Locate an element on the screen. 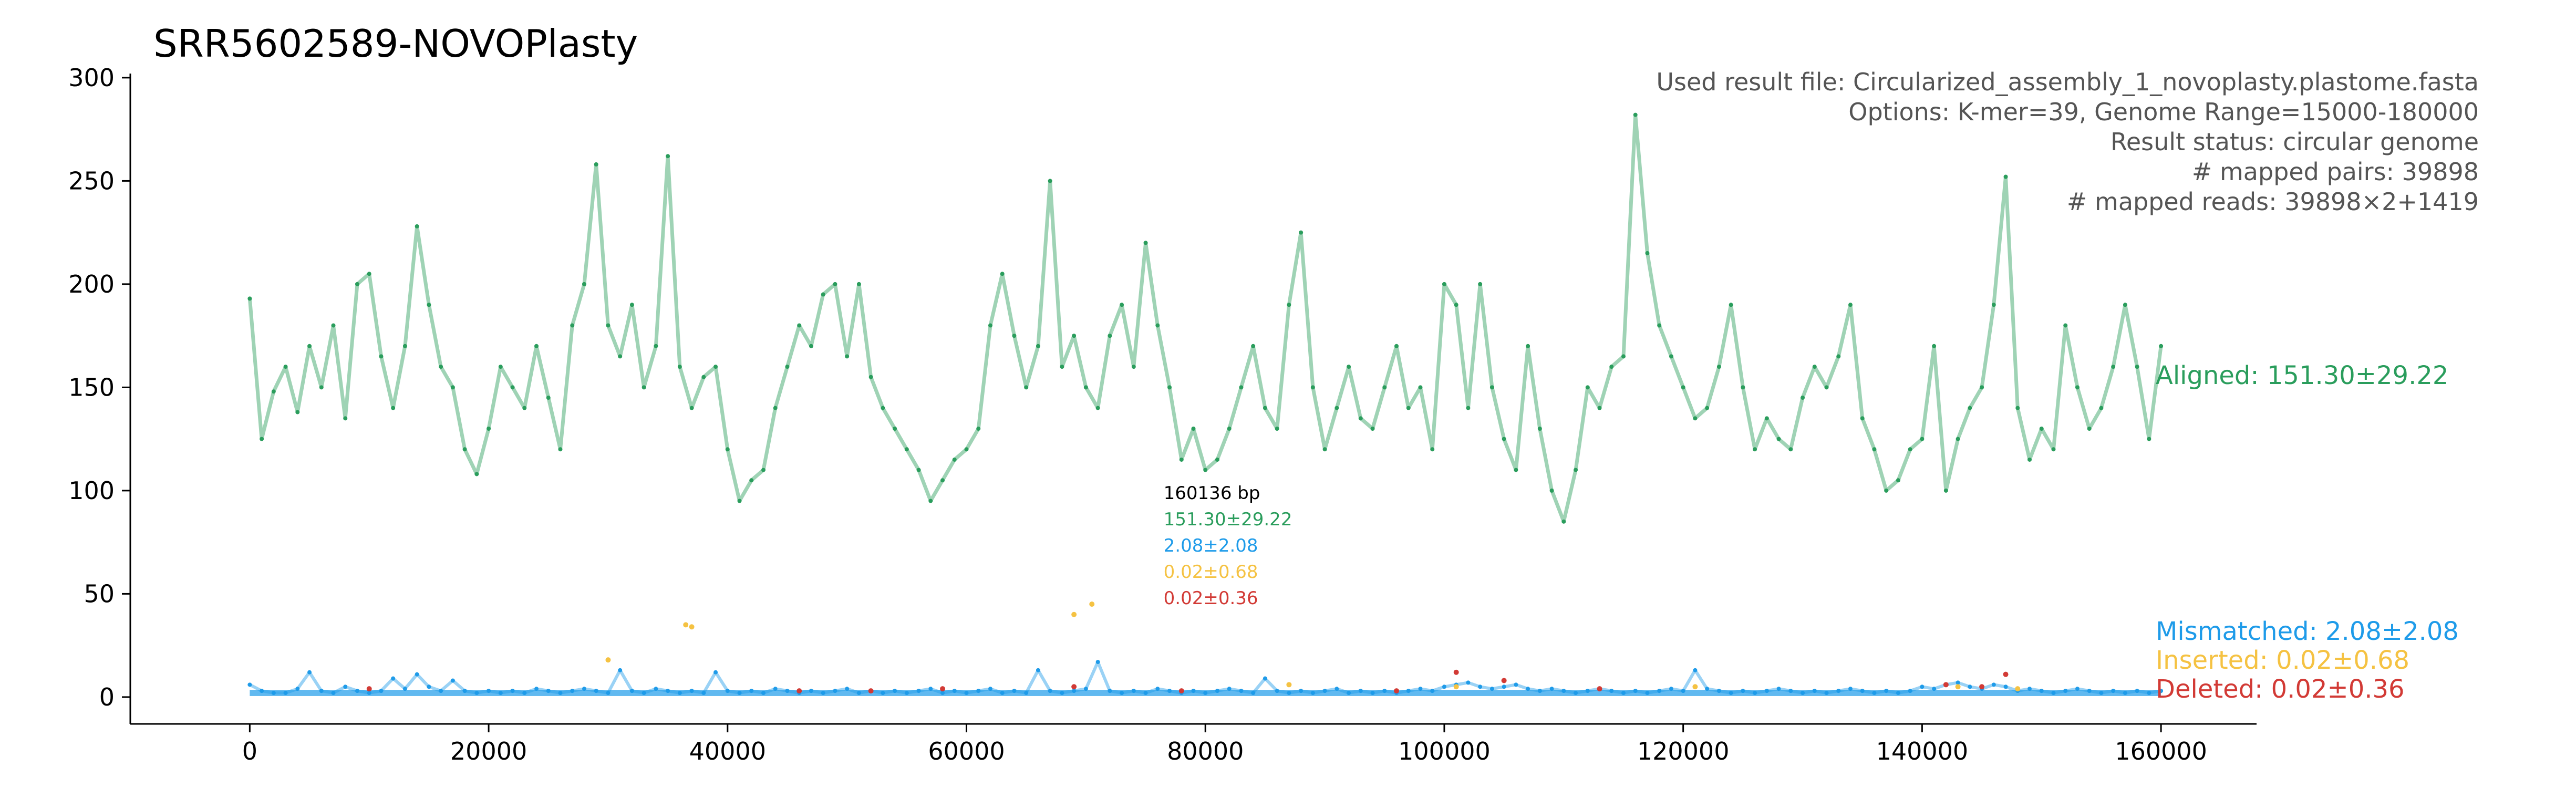 The width and height of the screenshot is (2576, 788). x-tick-label: 120000 is located at coordinates (1683, 751).